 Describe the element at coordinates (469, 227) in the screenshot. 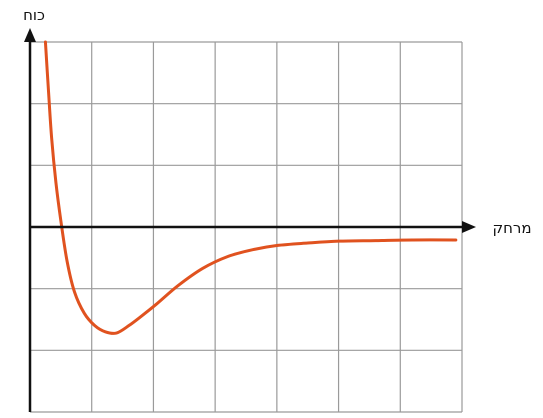

I see `x-axis-arrow-icon` at that location.